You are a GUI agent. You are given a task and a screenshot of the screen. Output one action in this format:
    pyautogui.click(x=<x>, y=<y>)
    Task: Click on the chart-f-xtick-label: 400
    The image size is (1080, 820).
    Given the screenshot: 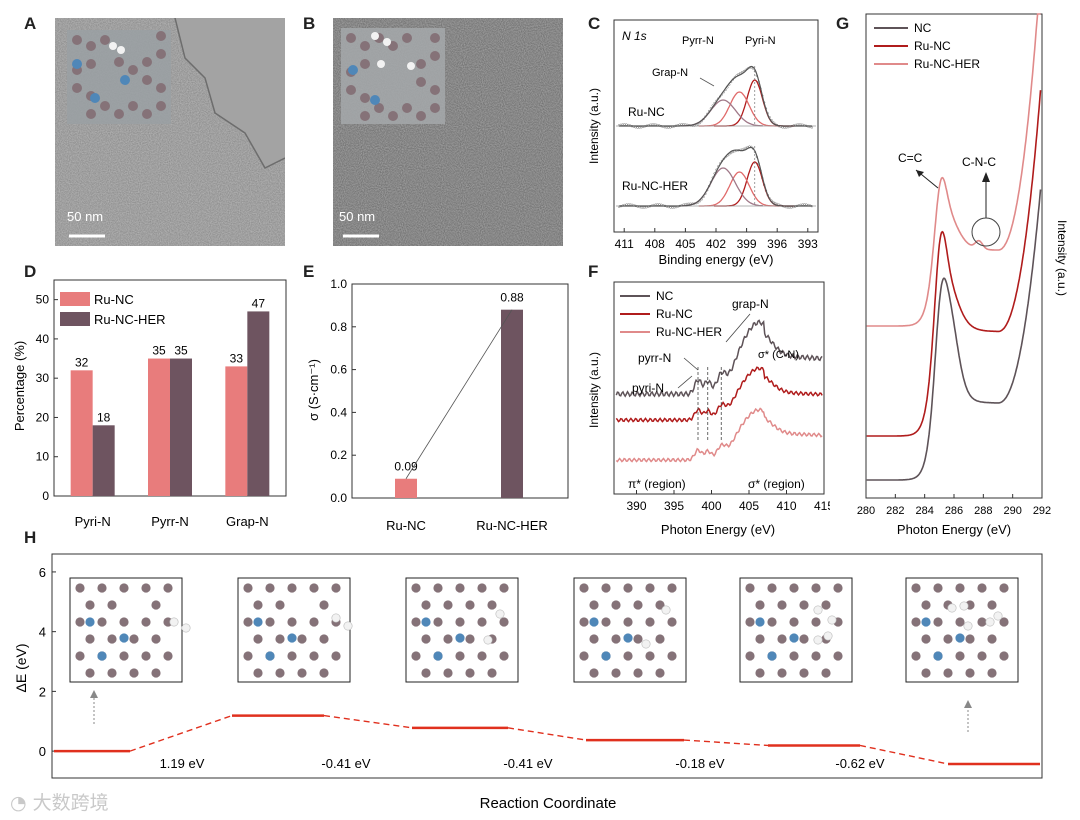 What is the action you would take?
    pyautogui.click(x=711, y=506)
    